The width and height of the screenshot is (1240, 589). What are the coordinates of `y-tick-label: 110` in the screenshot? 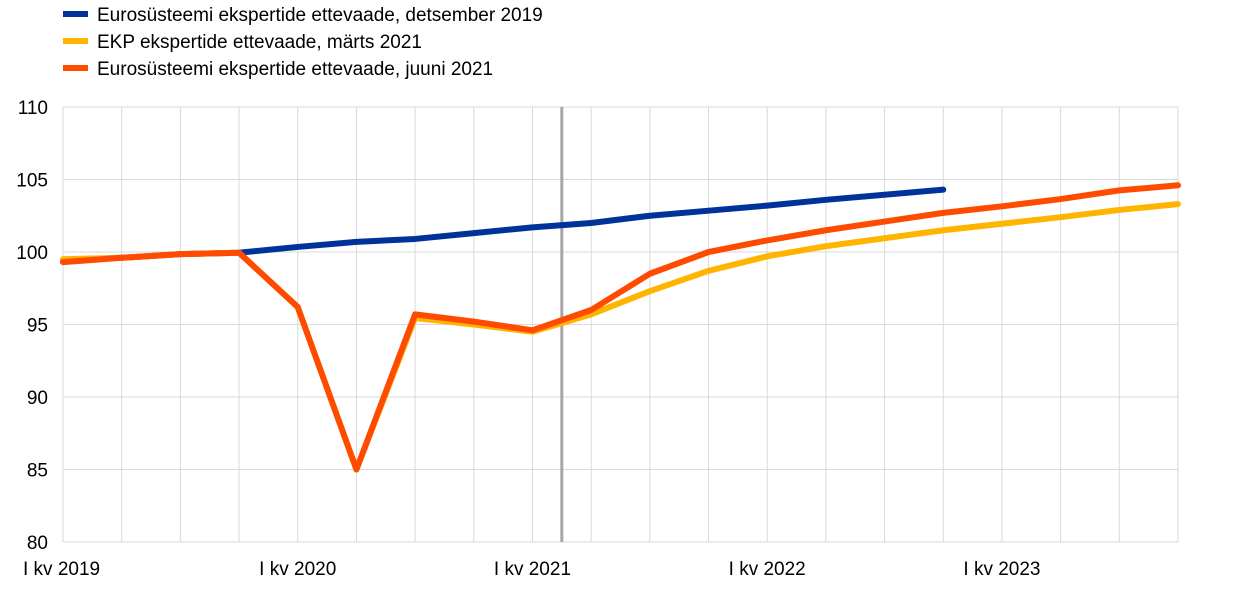 It's located at (33, 108).